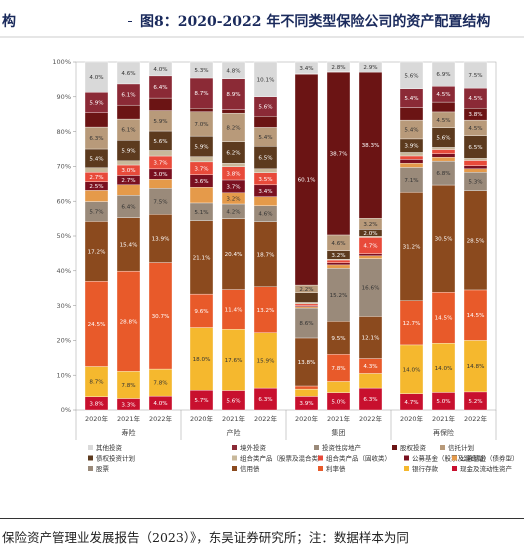 The image size is (524, 552). I want to click on y-tick-label: 80%, so click(64, 132).